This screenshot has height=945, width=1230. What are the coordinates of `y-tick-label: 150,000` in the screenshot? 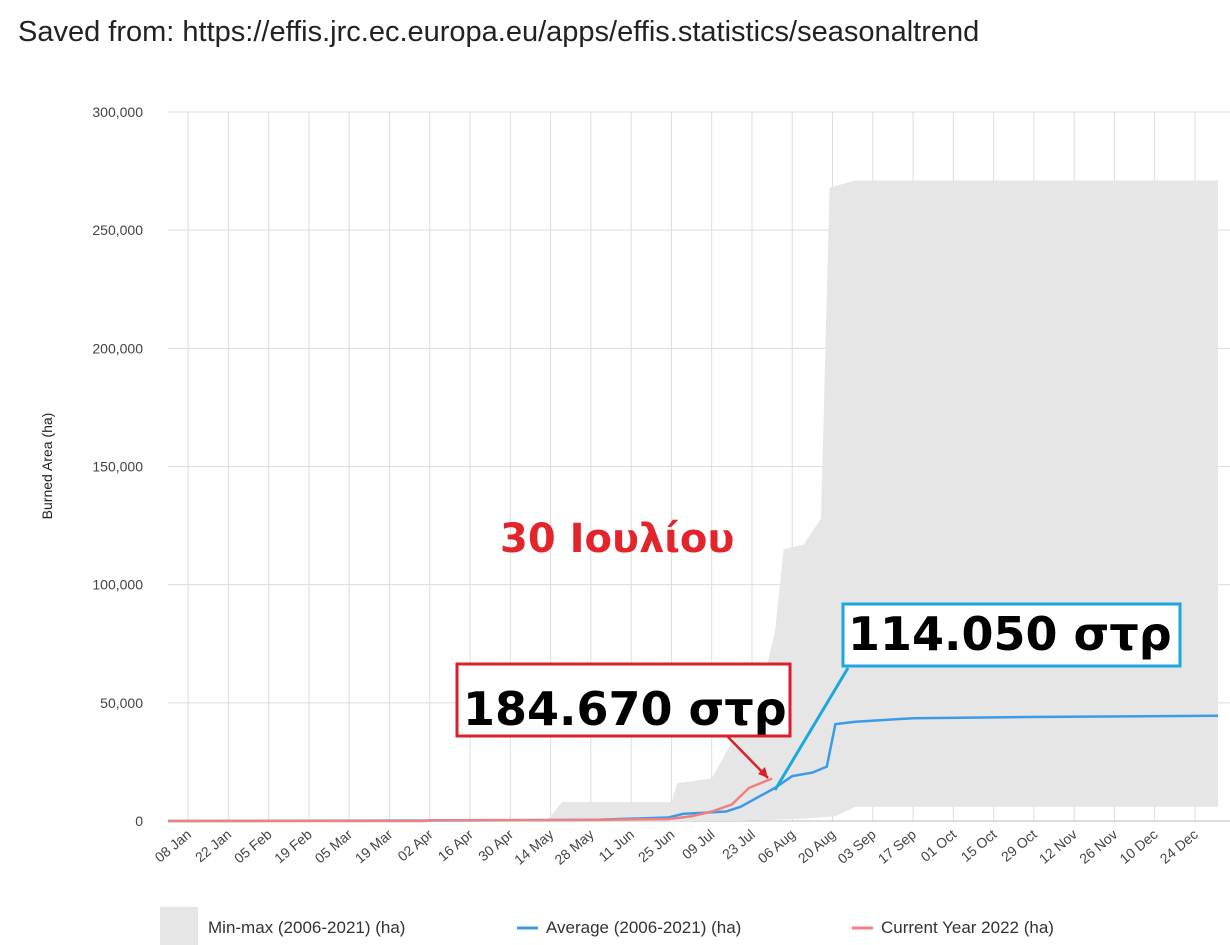 It's located at (117, 467).